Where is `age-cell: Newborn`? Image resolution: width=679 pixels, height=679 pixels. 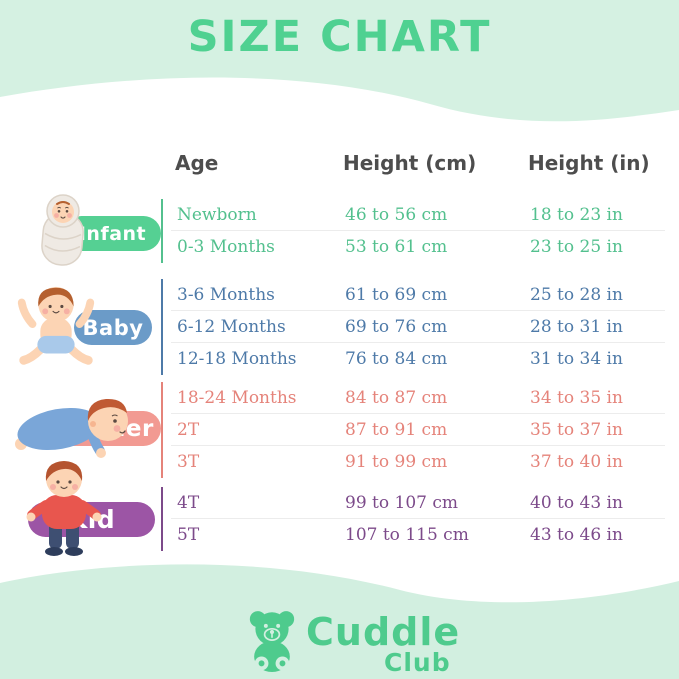 age-cell: Newborn is located at coordinates (217, 215).